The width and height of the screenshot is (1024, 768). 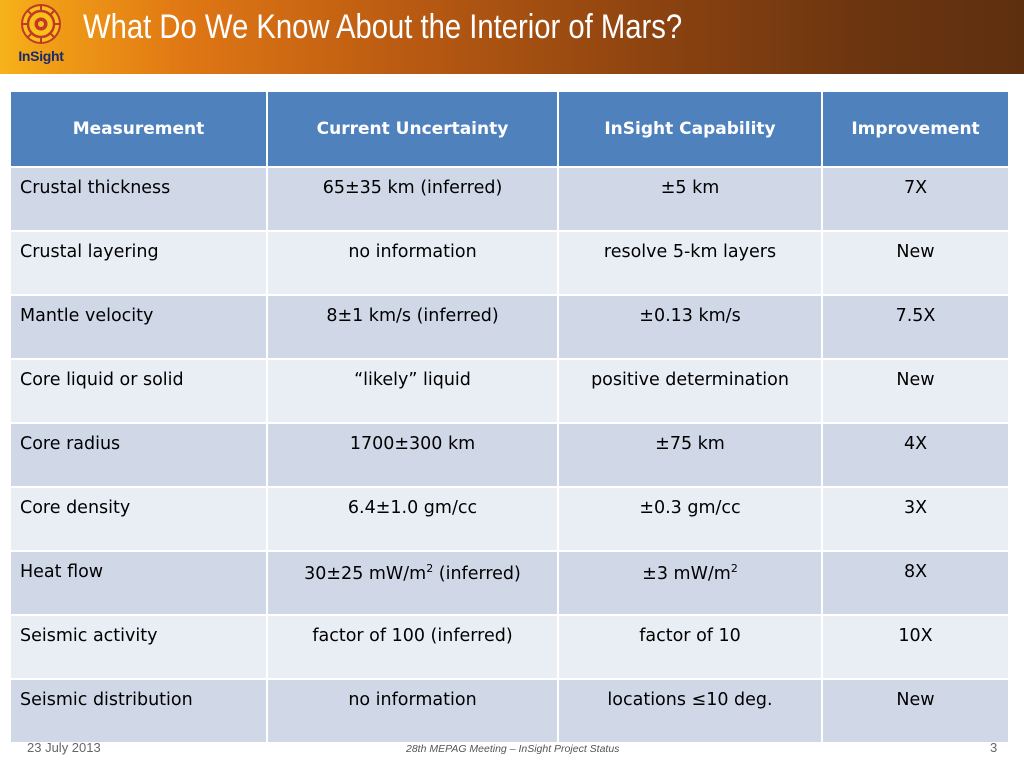 What do you see at coordinates (477, 573) in the screenshot?
I see `cell-text-suffix: (inferred)` at bounding box center [477, 573].